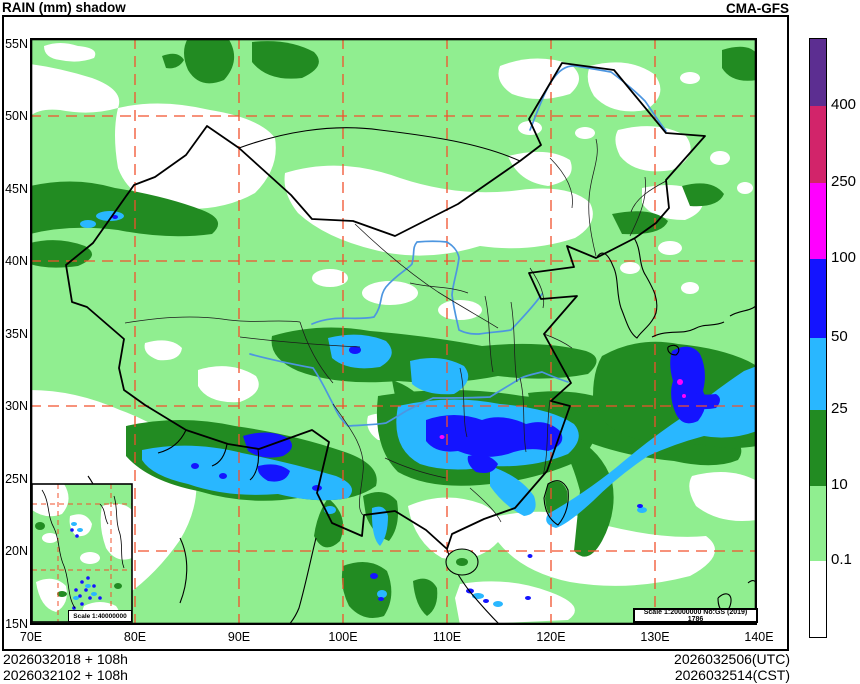 The image size is (860, 684). I want to click on inset-map, so click(82, 553).